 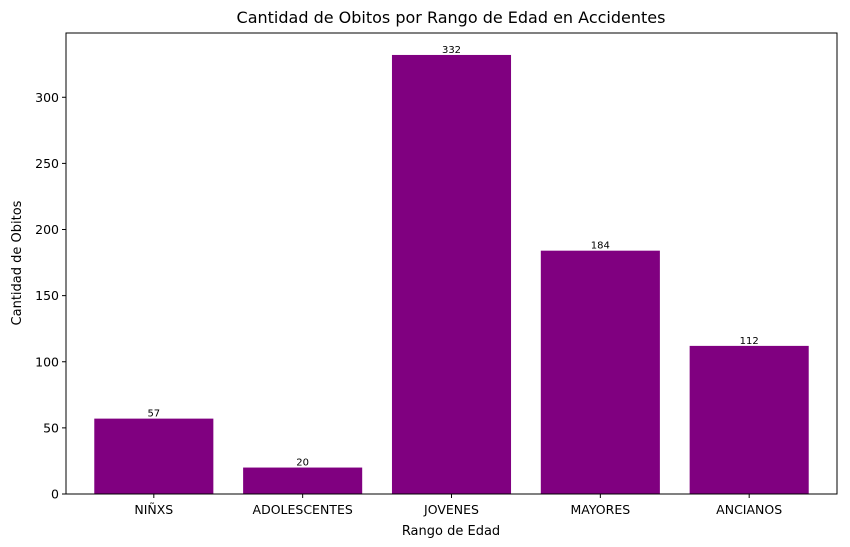 What do you see at coordinates (153, 414) in the screenshot?
I see `data-label: 57` at bounding box center [153, 414].